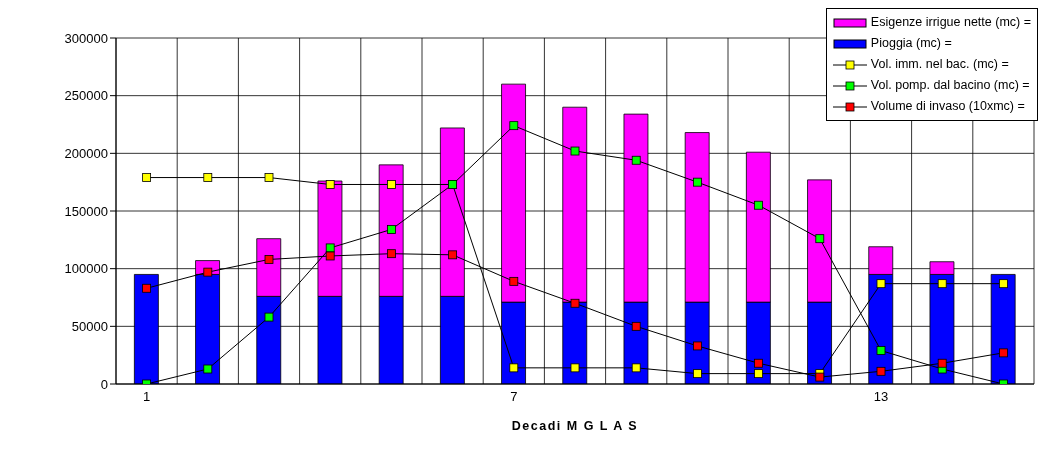 This screenshot has width=1042, height=450. What do you see at coordinates (146, 397) in the screenshot?
I see `x-tick-label: 1` at bounding box center [146, 397].